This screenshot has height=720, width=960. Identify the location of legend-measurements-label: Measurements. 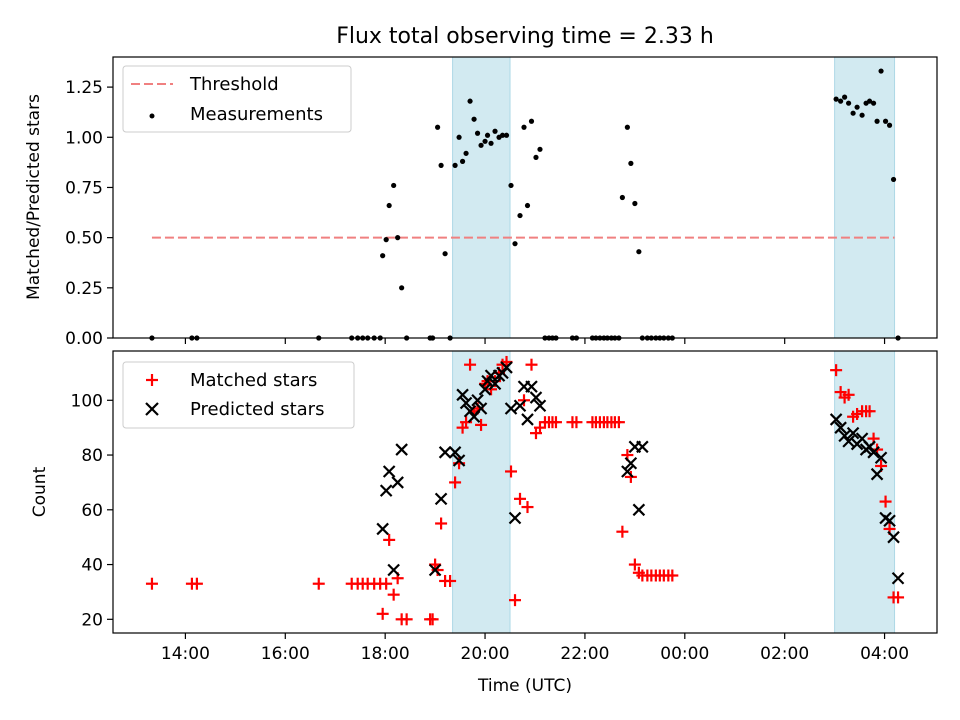
(256, 114).